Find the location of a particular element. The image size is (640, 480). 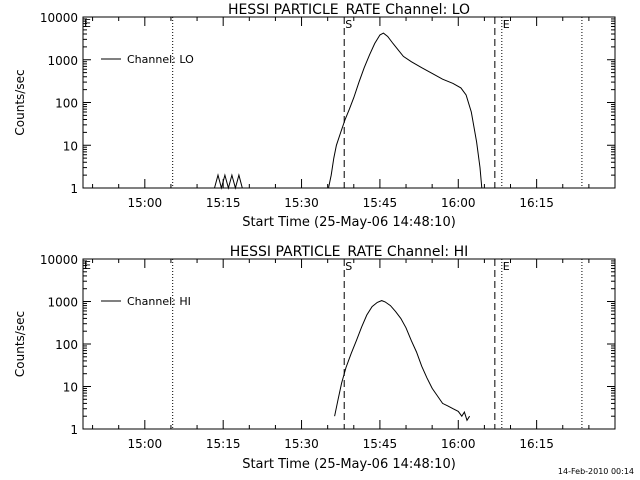

timestamp-footer: 14-Feb-2010 00:14 is located at coordinates (595, 471).